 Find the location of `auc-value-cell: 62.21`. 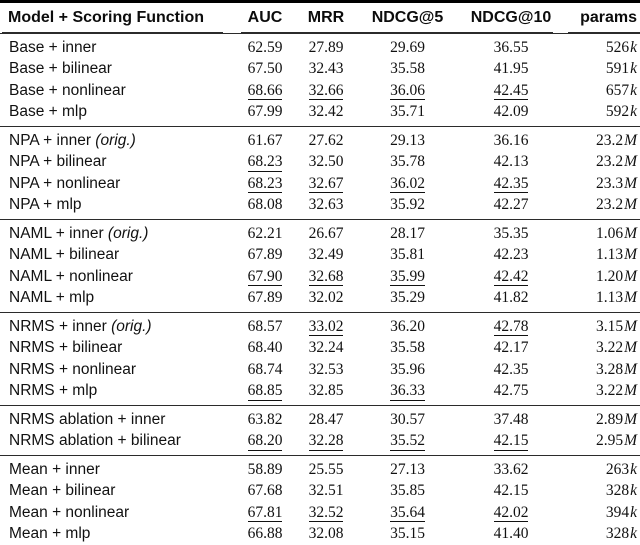

auc-value-cell: 62.21 is located at coordinates (265, 232).